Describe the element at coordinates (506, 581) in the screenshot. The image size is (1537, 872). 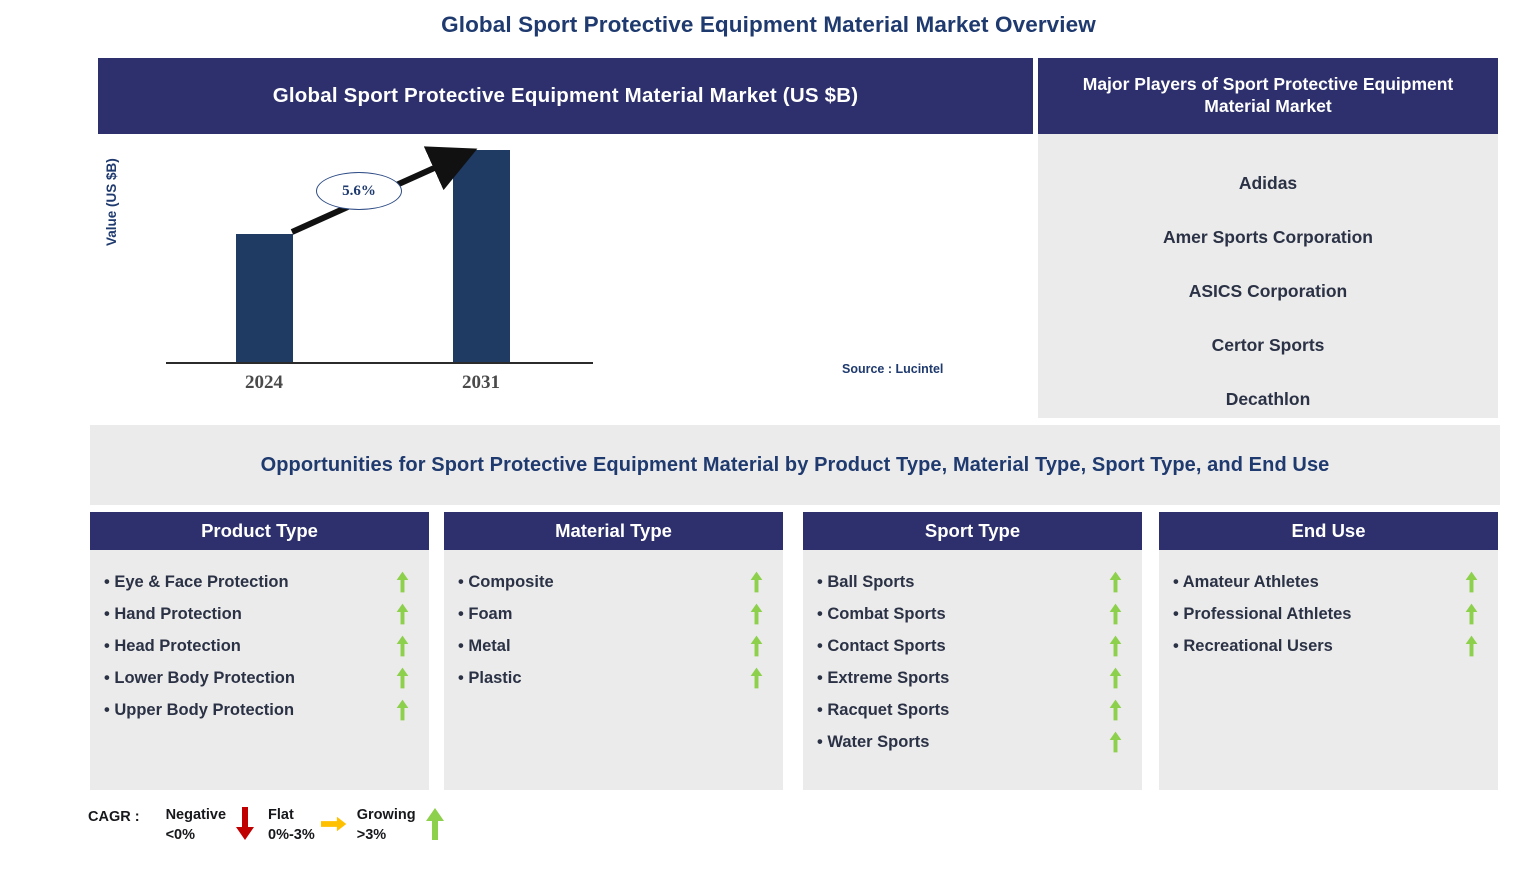
I see `list-item-label: • Composite` at that location.